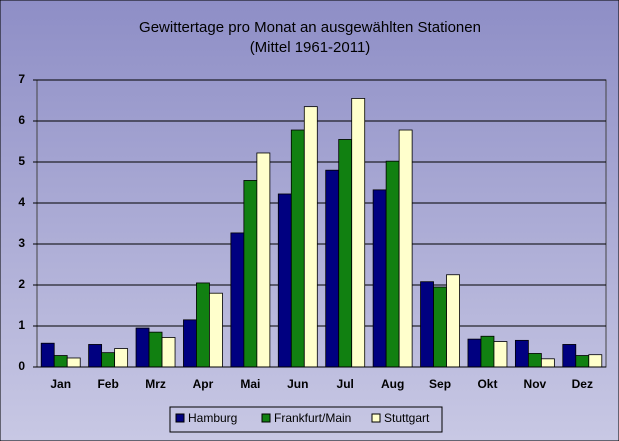 The height and width of the screenshot is (441, 619). What do you see at coordinates (21, 243) in the screenshot?
I see `y-tick-label: 3` at bounding box center [21, 243].